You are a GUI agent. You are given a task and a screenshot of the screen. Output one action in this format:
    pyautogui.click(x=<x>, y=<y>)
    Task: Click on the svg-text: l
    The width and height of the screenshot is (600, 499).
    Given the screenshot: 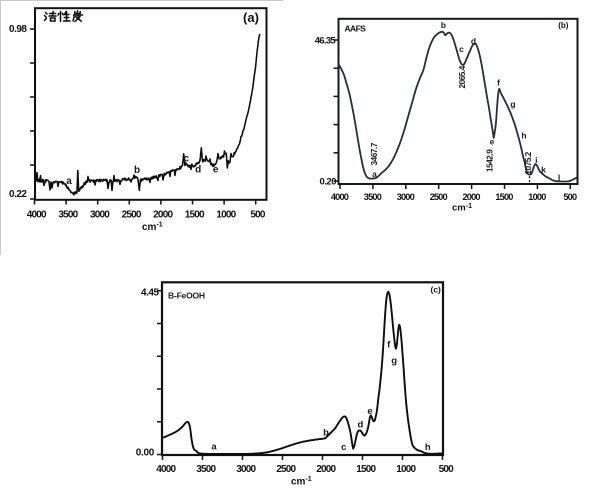 What is the action you would take?
    pyautogui.click(x=559, y=178)
    